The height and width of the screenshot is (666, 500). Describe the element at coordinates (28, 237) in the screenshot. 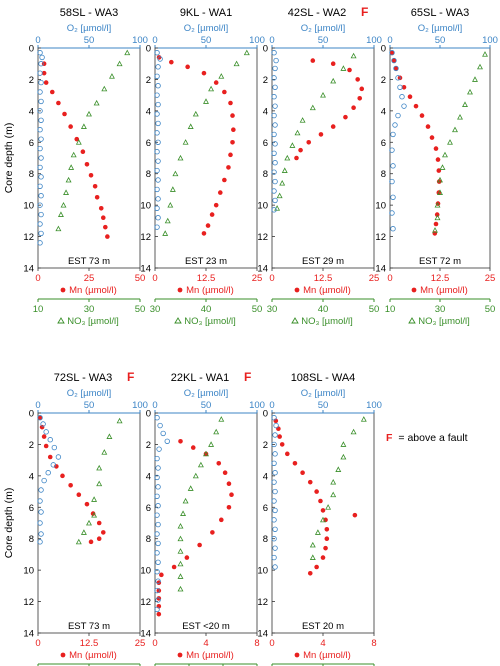

I see `depth-tick-label: 12` at that location.